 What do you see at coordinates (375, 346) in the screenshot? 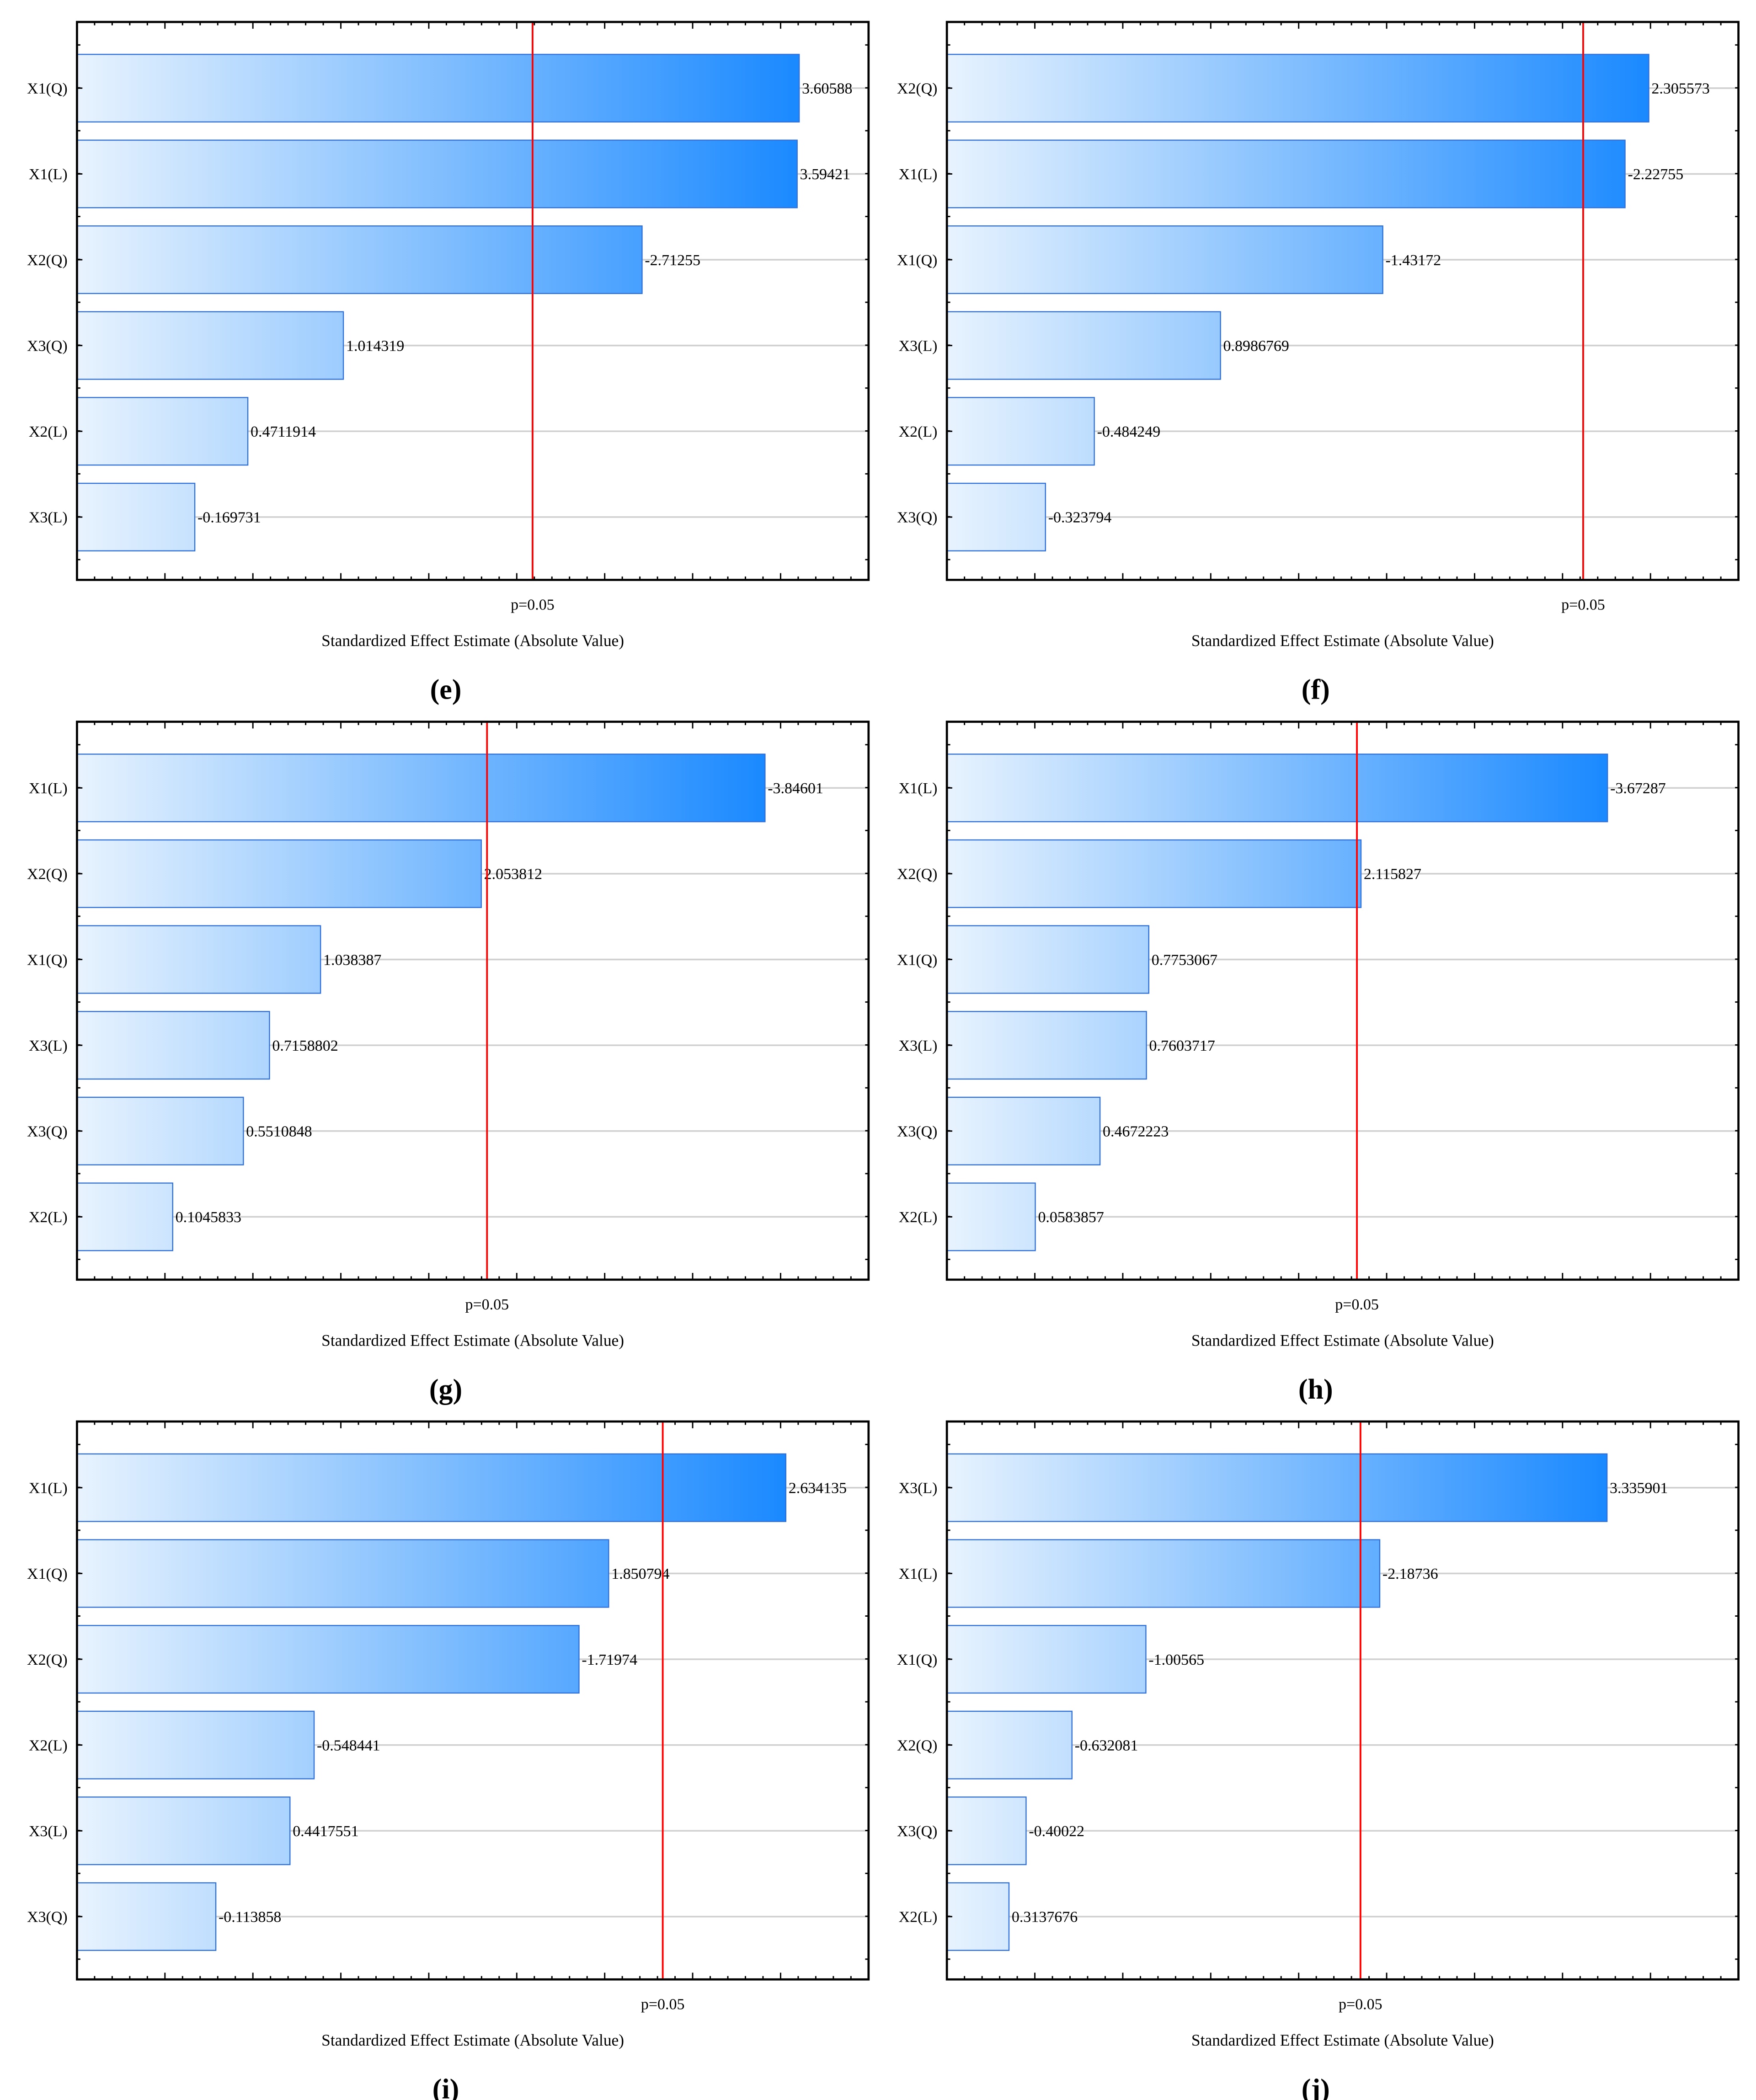
I see `value-label: 1.014319` at bounding box center [375, 346].